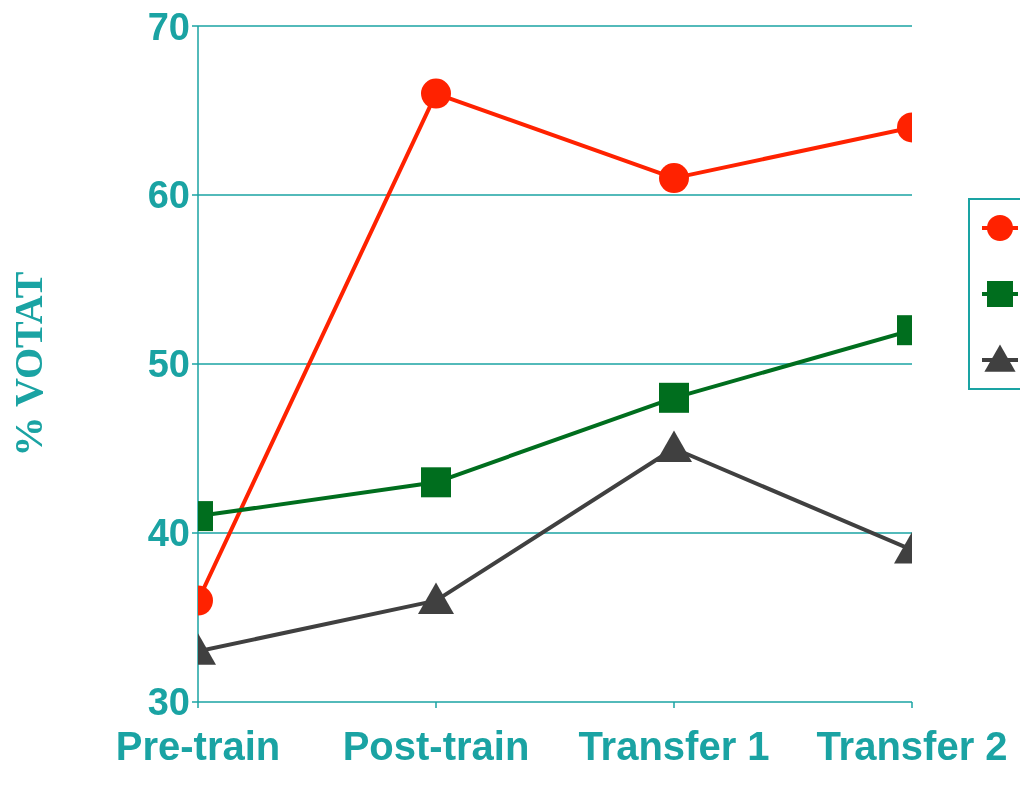  Describe the element at coordinates (168, 702) in the screenshot. I see `y-tick-label: 30` at that location.